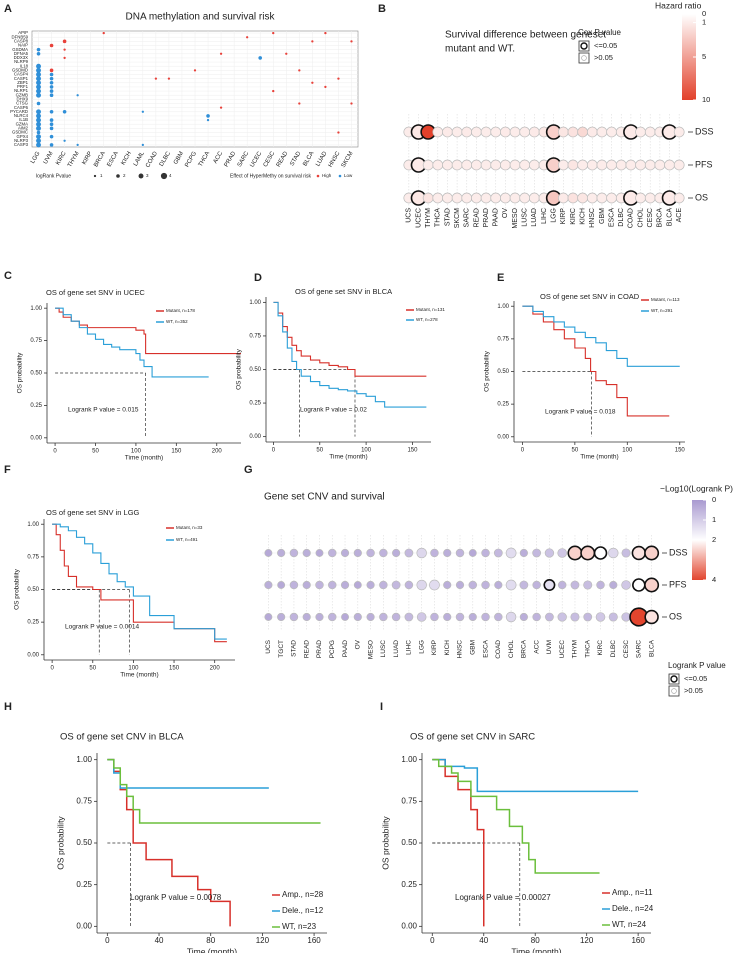  I want to click on survival-curve, so click(601, 336).